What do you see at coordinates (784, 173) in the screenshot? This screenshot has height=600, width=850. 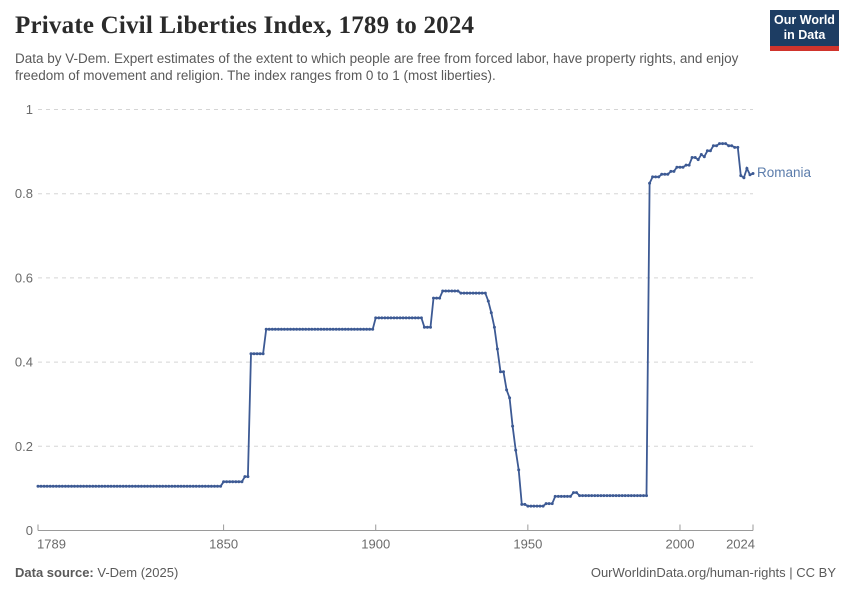 I see `series-label-romania: Romania` at bounding box center [784, 173].